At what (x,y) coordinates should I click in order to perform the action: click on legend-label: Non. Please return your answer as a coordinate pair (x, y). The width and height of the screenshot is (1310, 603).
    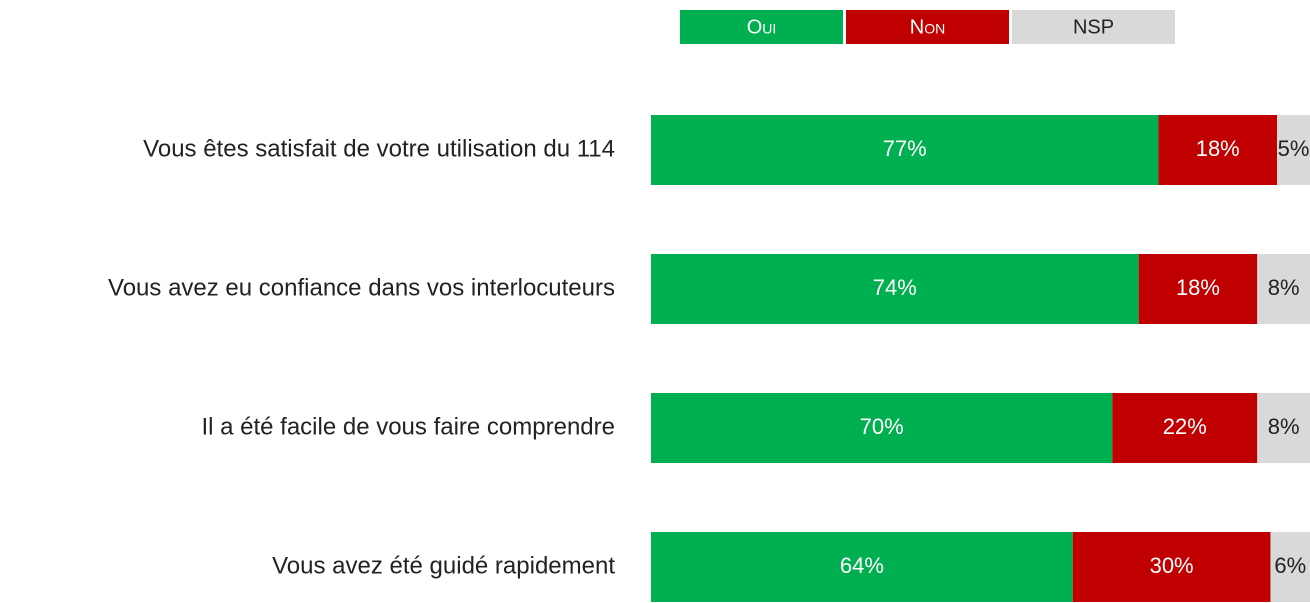
    Looking at the image, I should click on (927, 27).